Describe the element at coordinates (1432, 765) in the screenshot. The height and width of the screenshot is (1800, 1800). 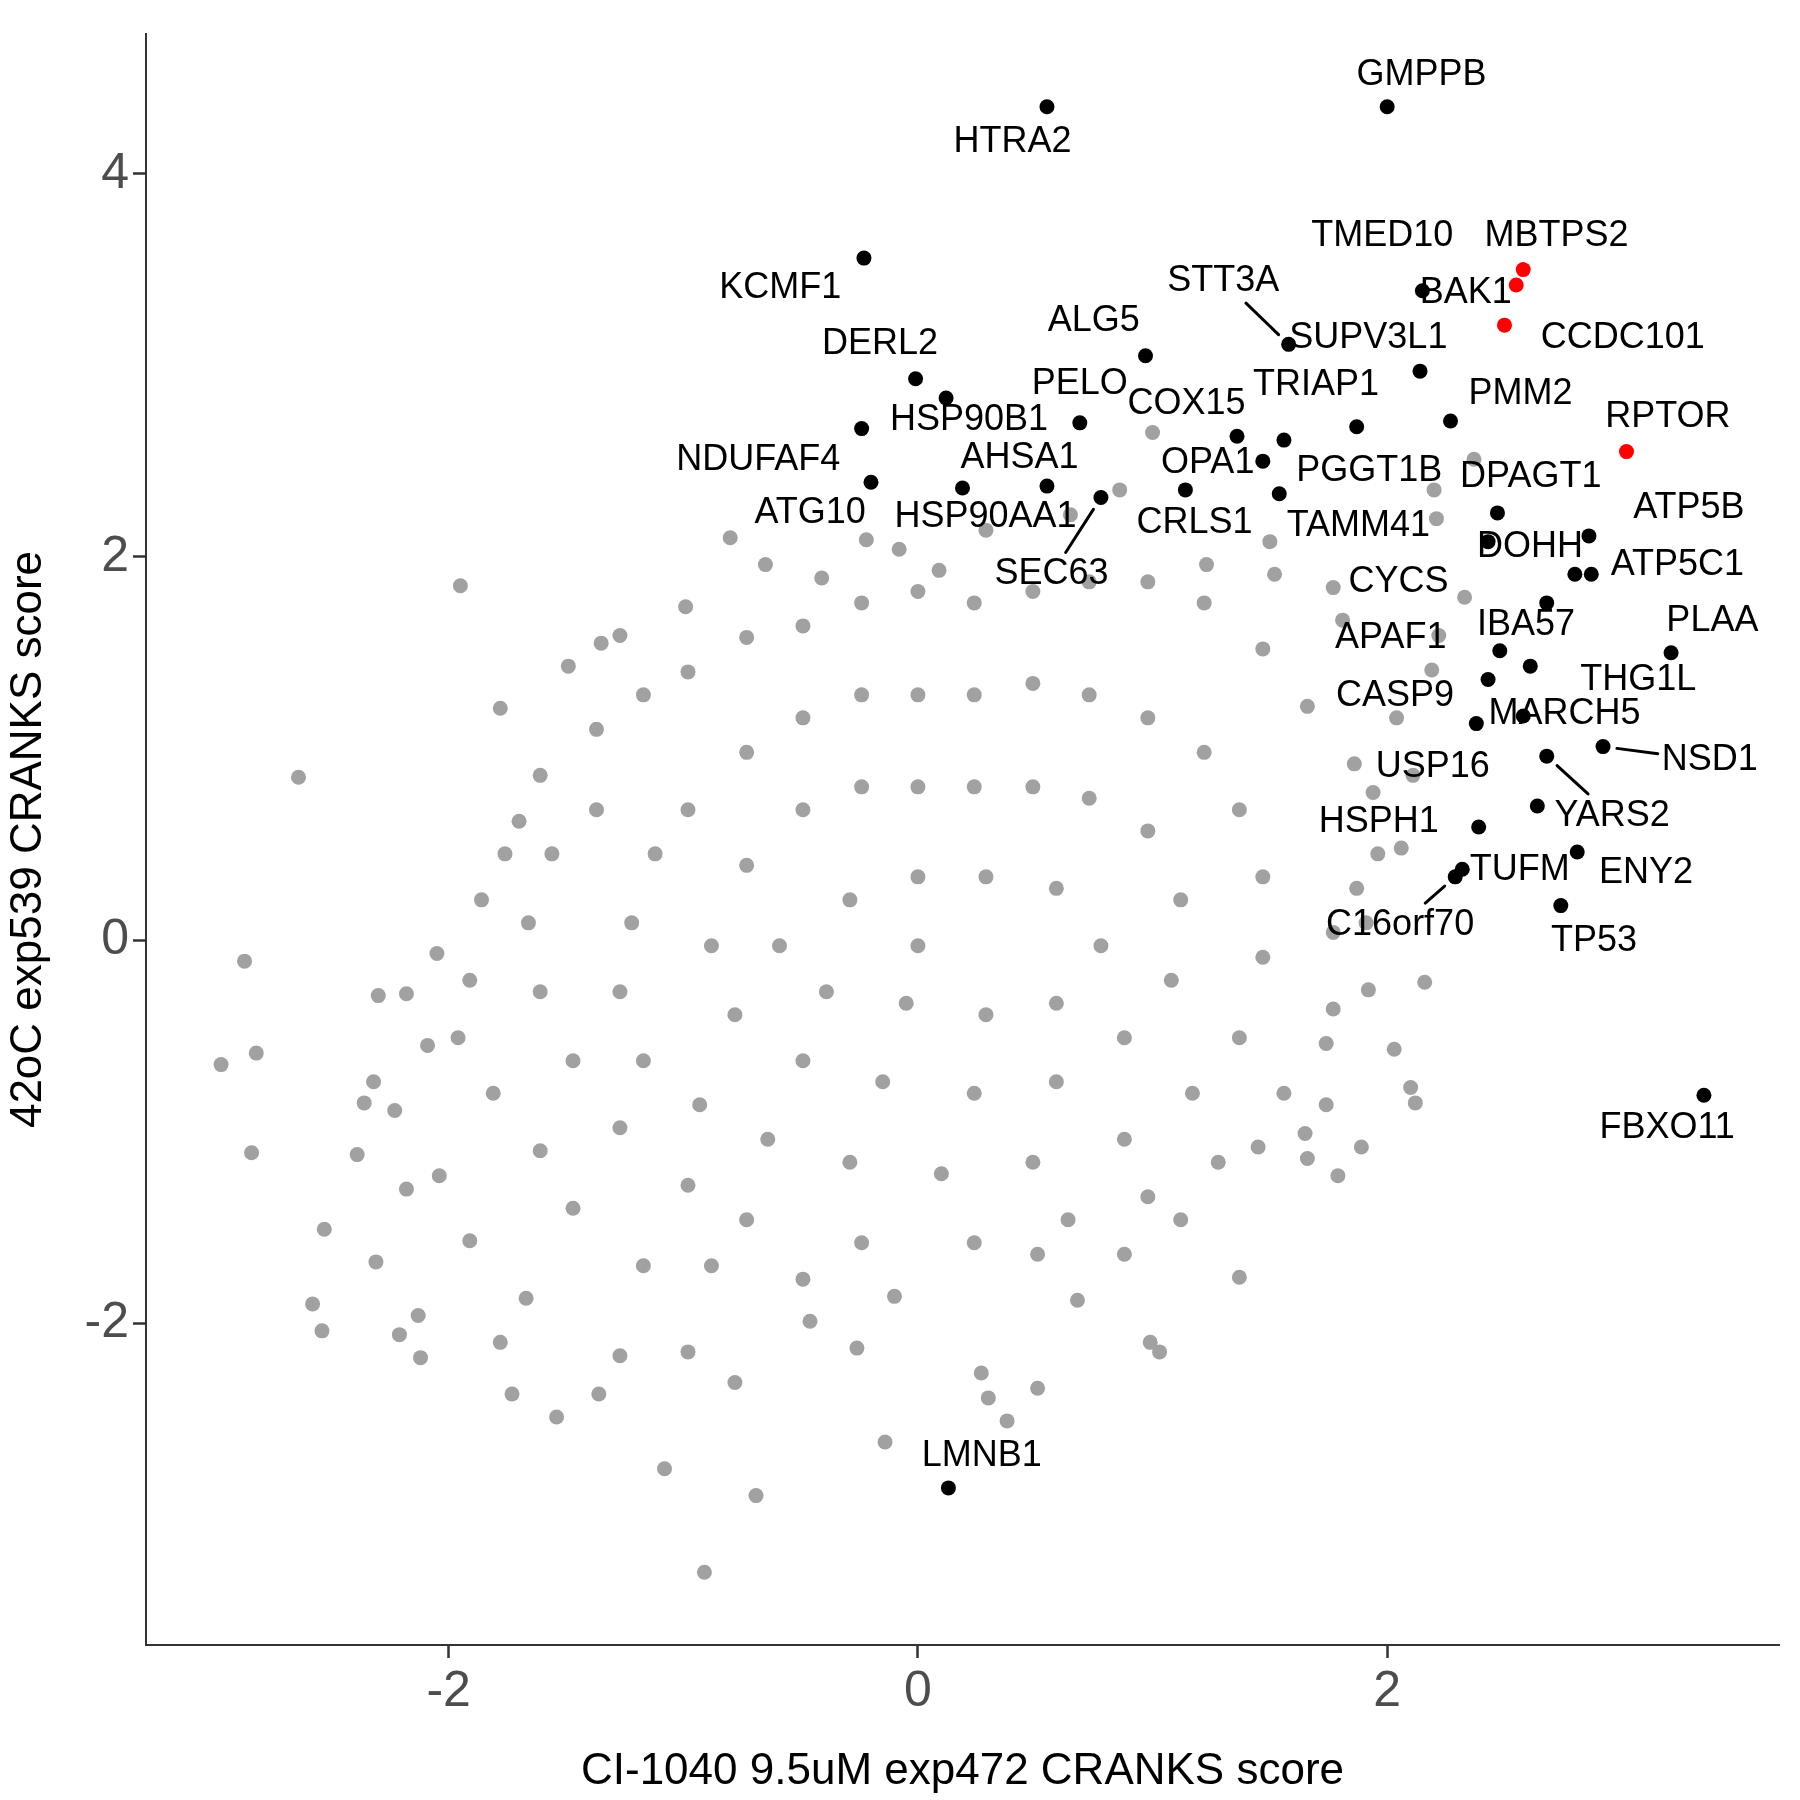
I see `annotation: USP16` at that location.